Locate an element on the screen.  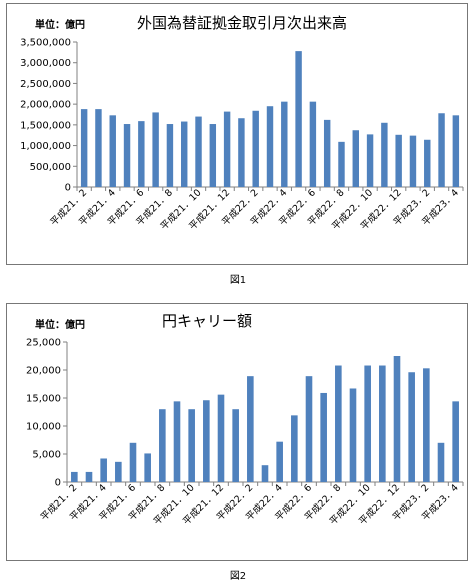
y-tick-label: 10,000 is located at coordinates (43, 427).